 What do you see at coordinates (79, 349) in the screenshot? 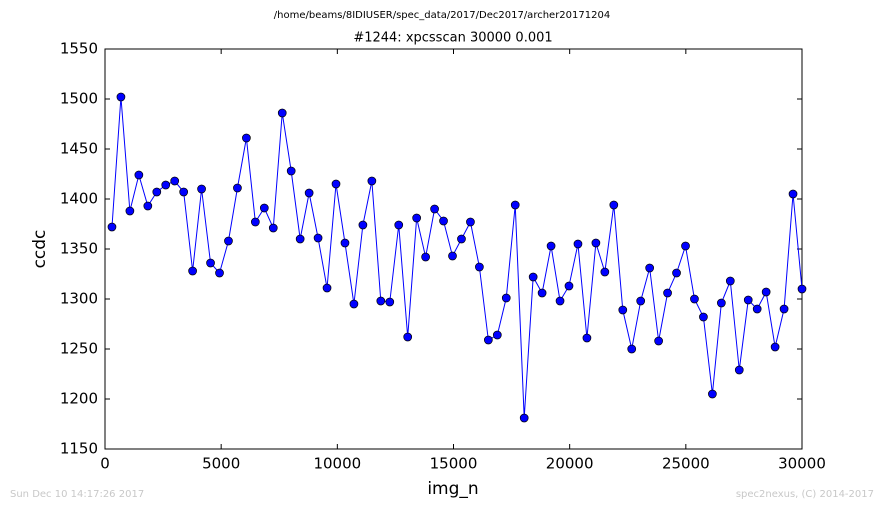
I see `y-tick-label: 1250` at bounding box center [79, 349].